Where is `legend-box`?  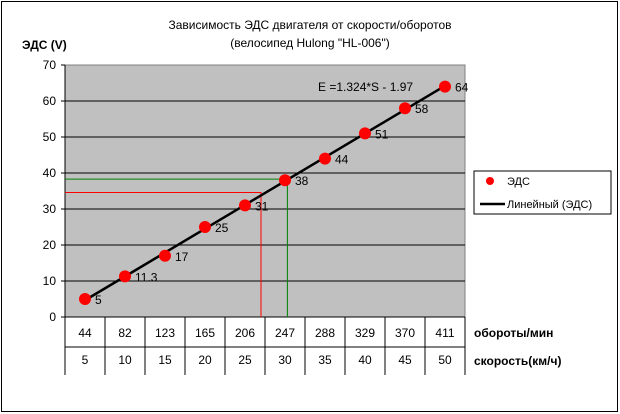 legend-box is located at coordinates (542, 192).